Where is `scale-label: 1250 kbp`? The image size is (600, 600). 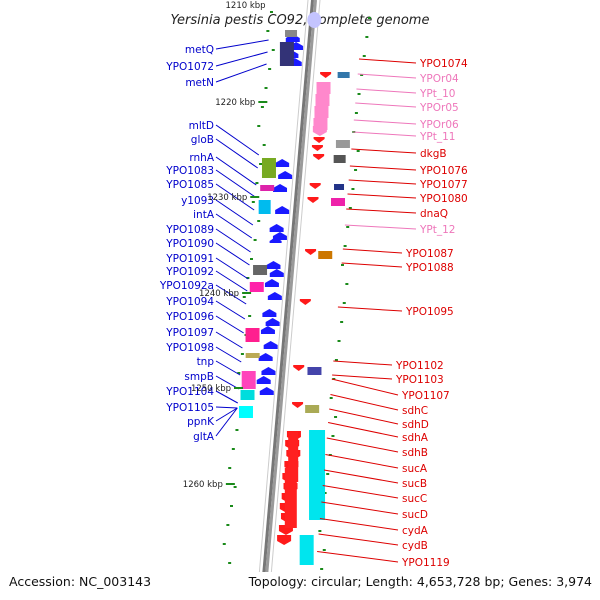
scale-label: 1250 kbp is located at coordinates (211, 389).